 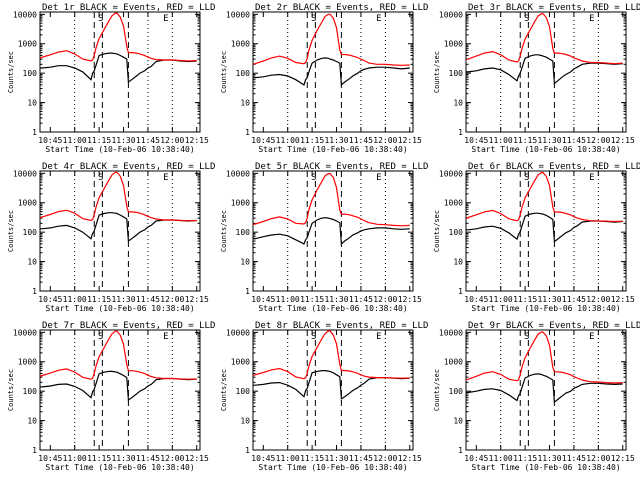 What do you see at coordinates (341, 326) in the screenshot?
I see `panel-title: Det 8r BLACK = Events, RED = LLD` at bounding box center [341, 326].